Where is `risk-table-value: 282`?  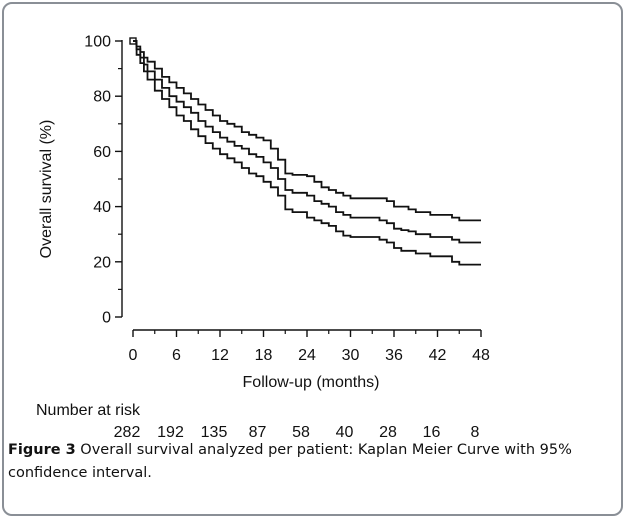
risk-table-value: 282 is located at coordinates (127, 432).